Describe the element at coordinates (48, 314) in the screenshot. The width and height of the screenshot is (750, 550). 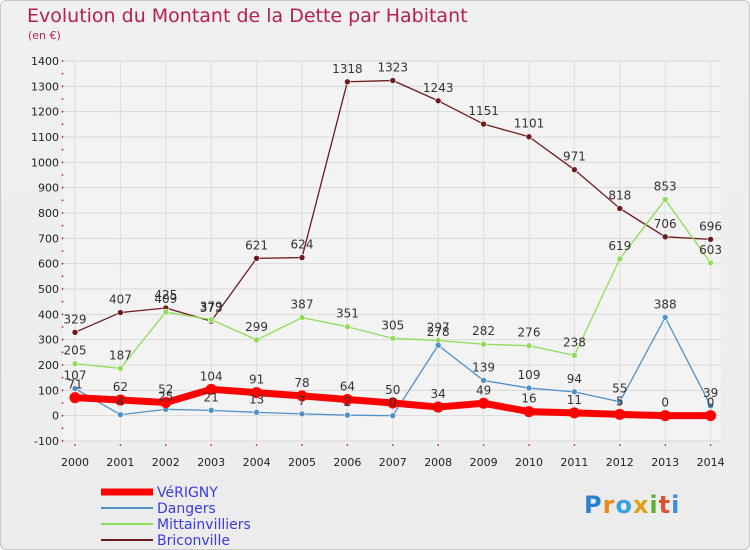
I see `y-tick-label: 400` at that location.